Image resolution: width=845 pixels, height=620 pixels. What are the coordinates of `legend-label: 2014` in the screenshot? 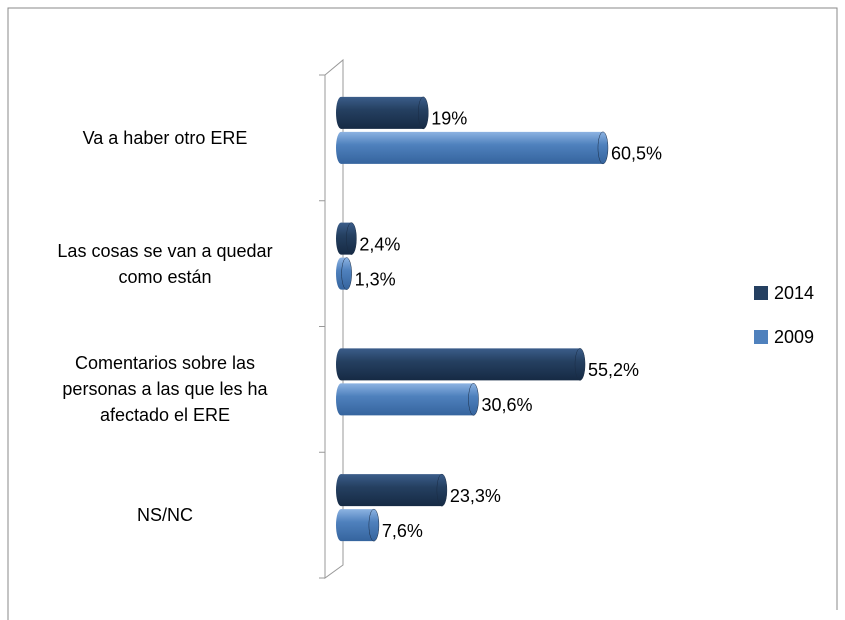 It's located at (794, 293).